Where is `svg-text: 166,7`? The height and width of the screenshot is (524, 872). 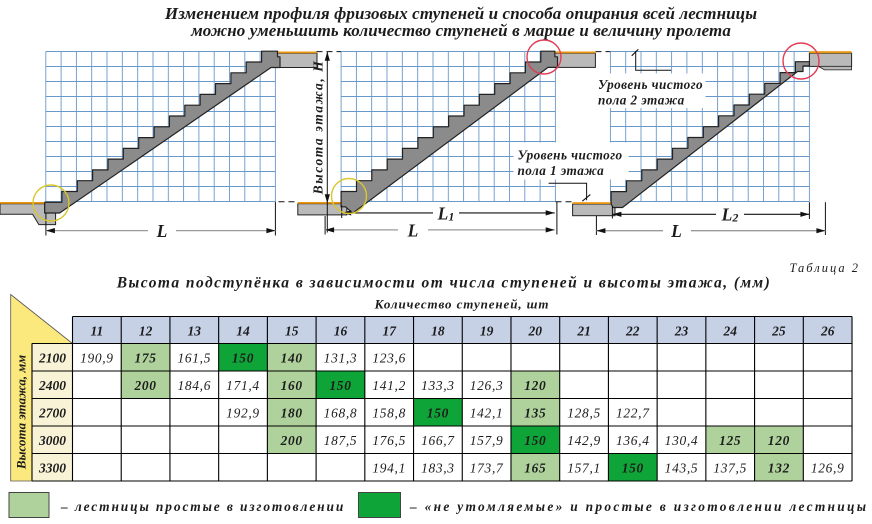 svg-text: 166,7 is located at coordinates (438, 440).